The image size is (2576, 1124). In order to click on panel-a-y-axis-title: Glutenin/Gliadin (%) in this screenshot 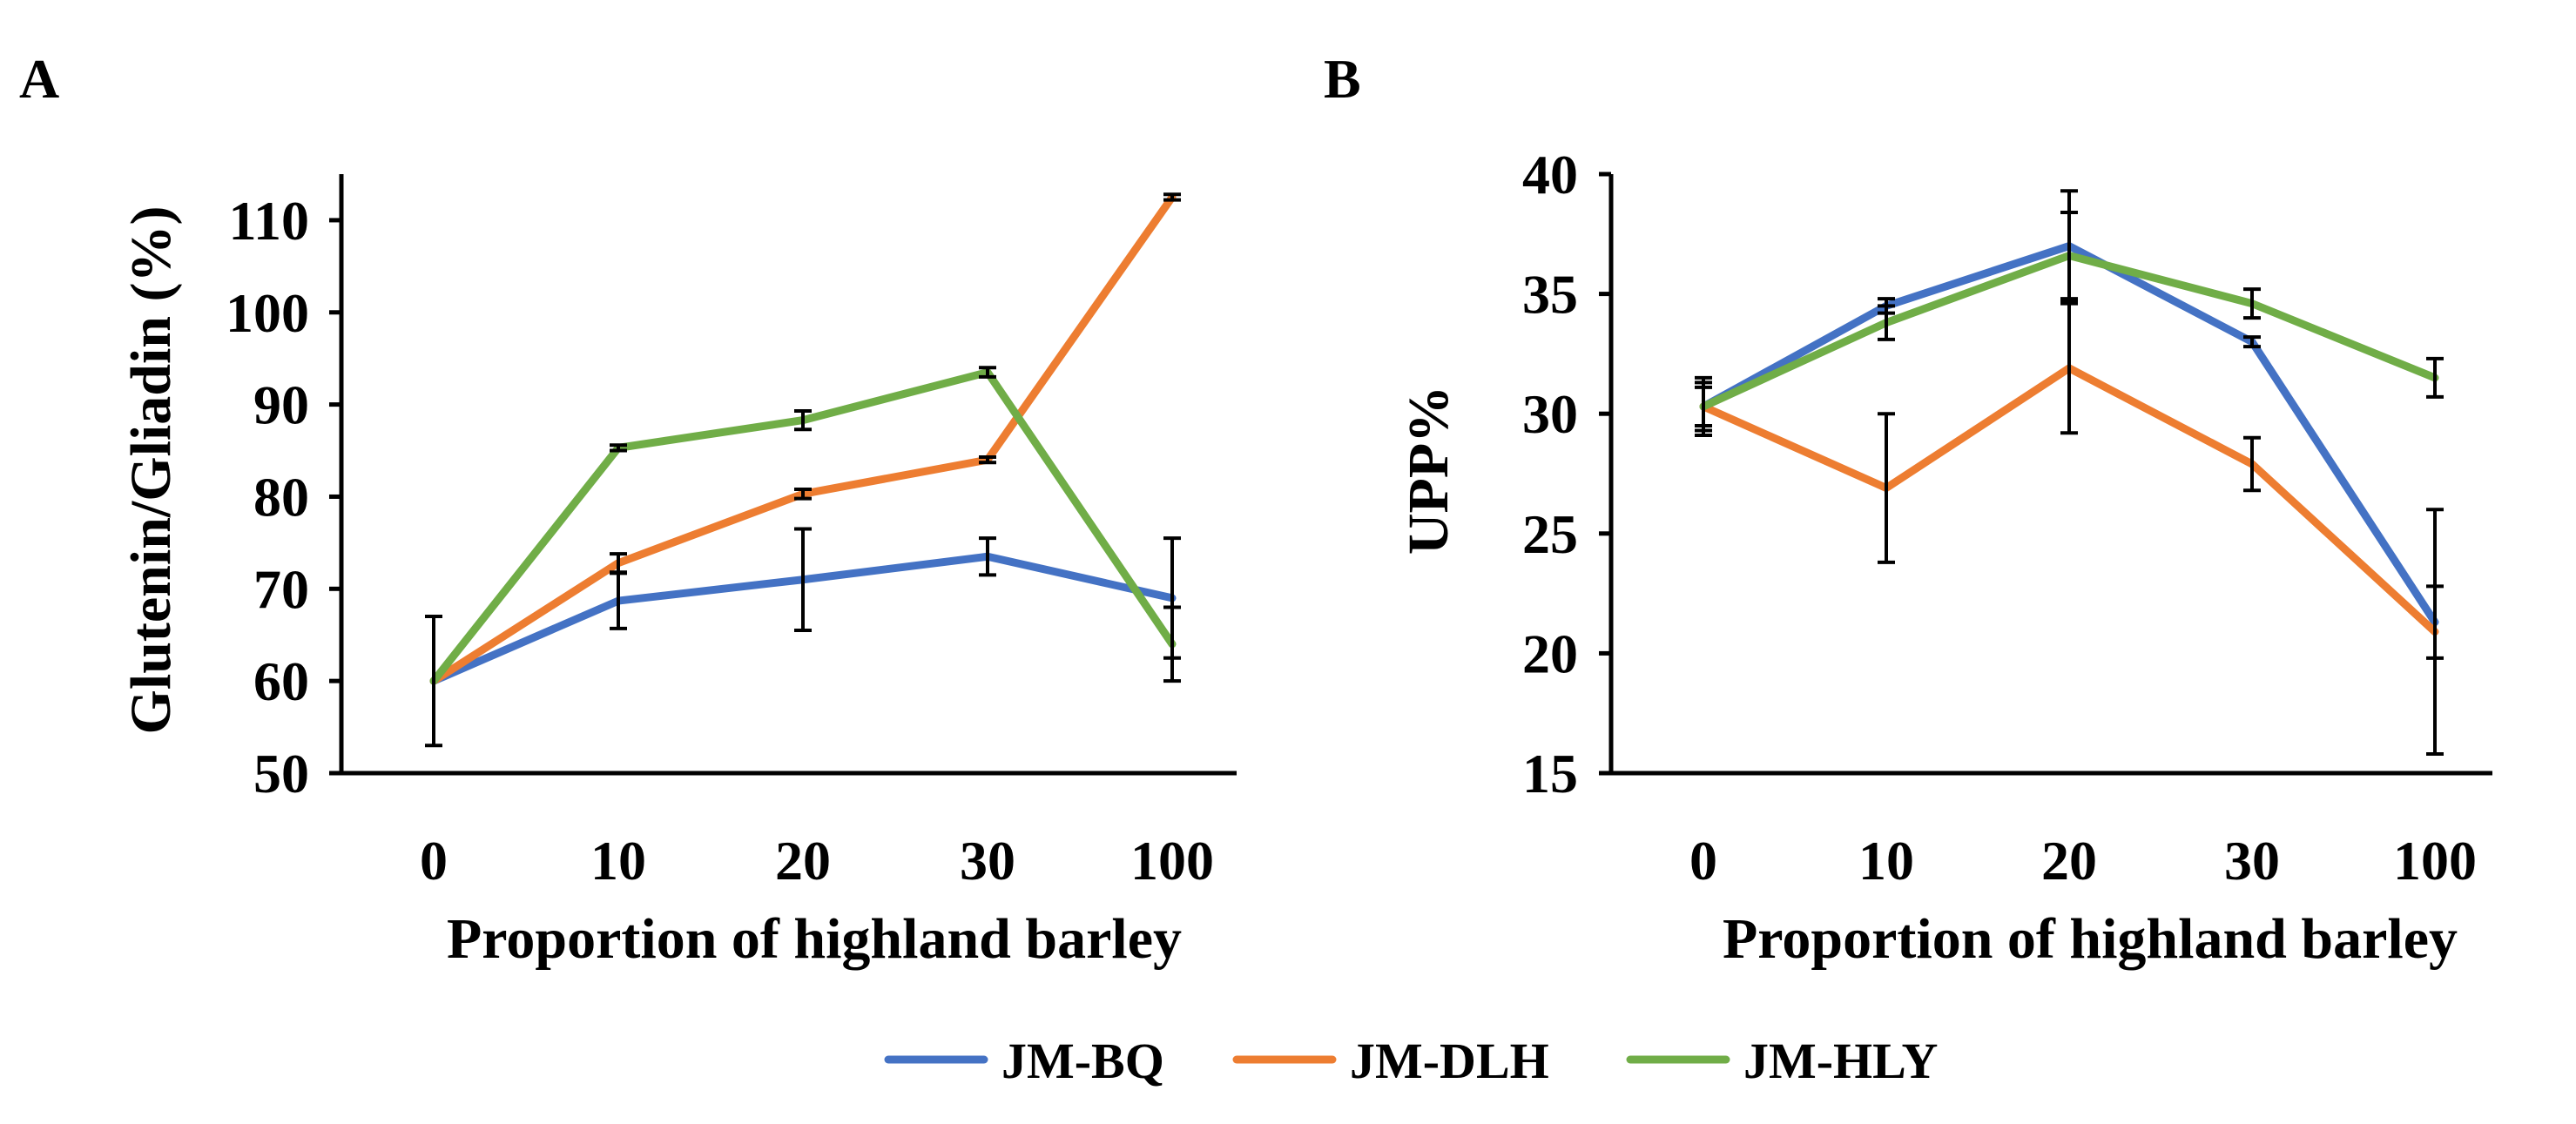, I will do `click(151, 470)`.